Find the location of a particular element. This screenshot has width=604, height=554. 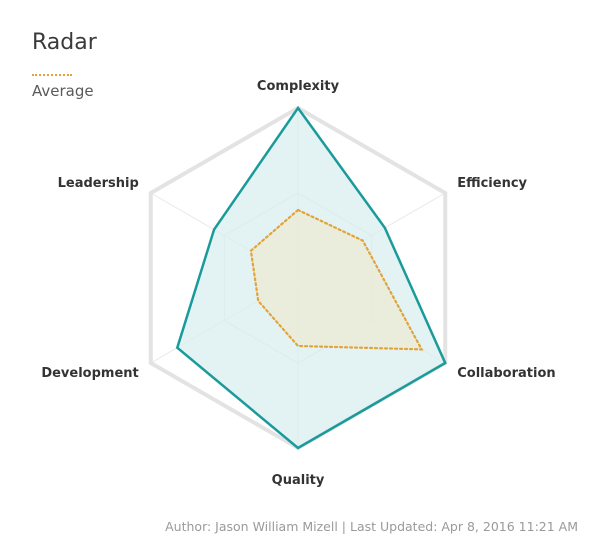

axis-label-leadership: Leadership is located at coordinates (98, 183).